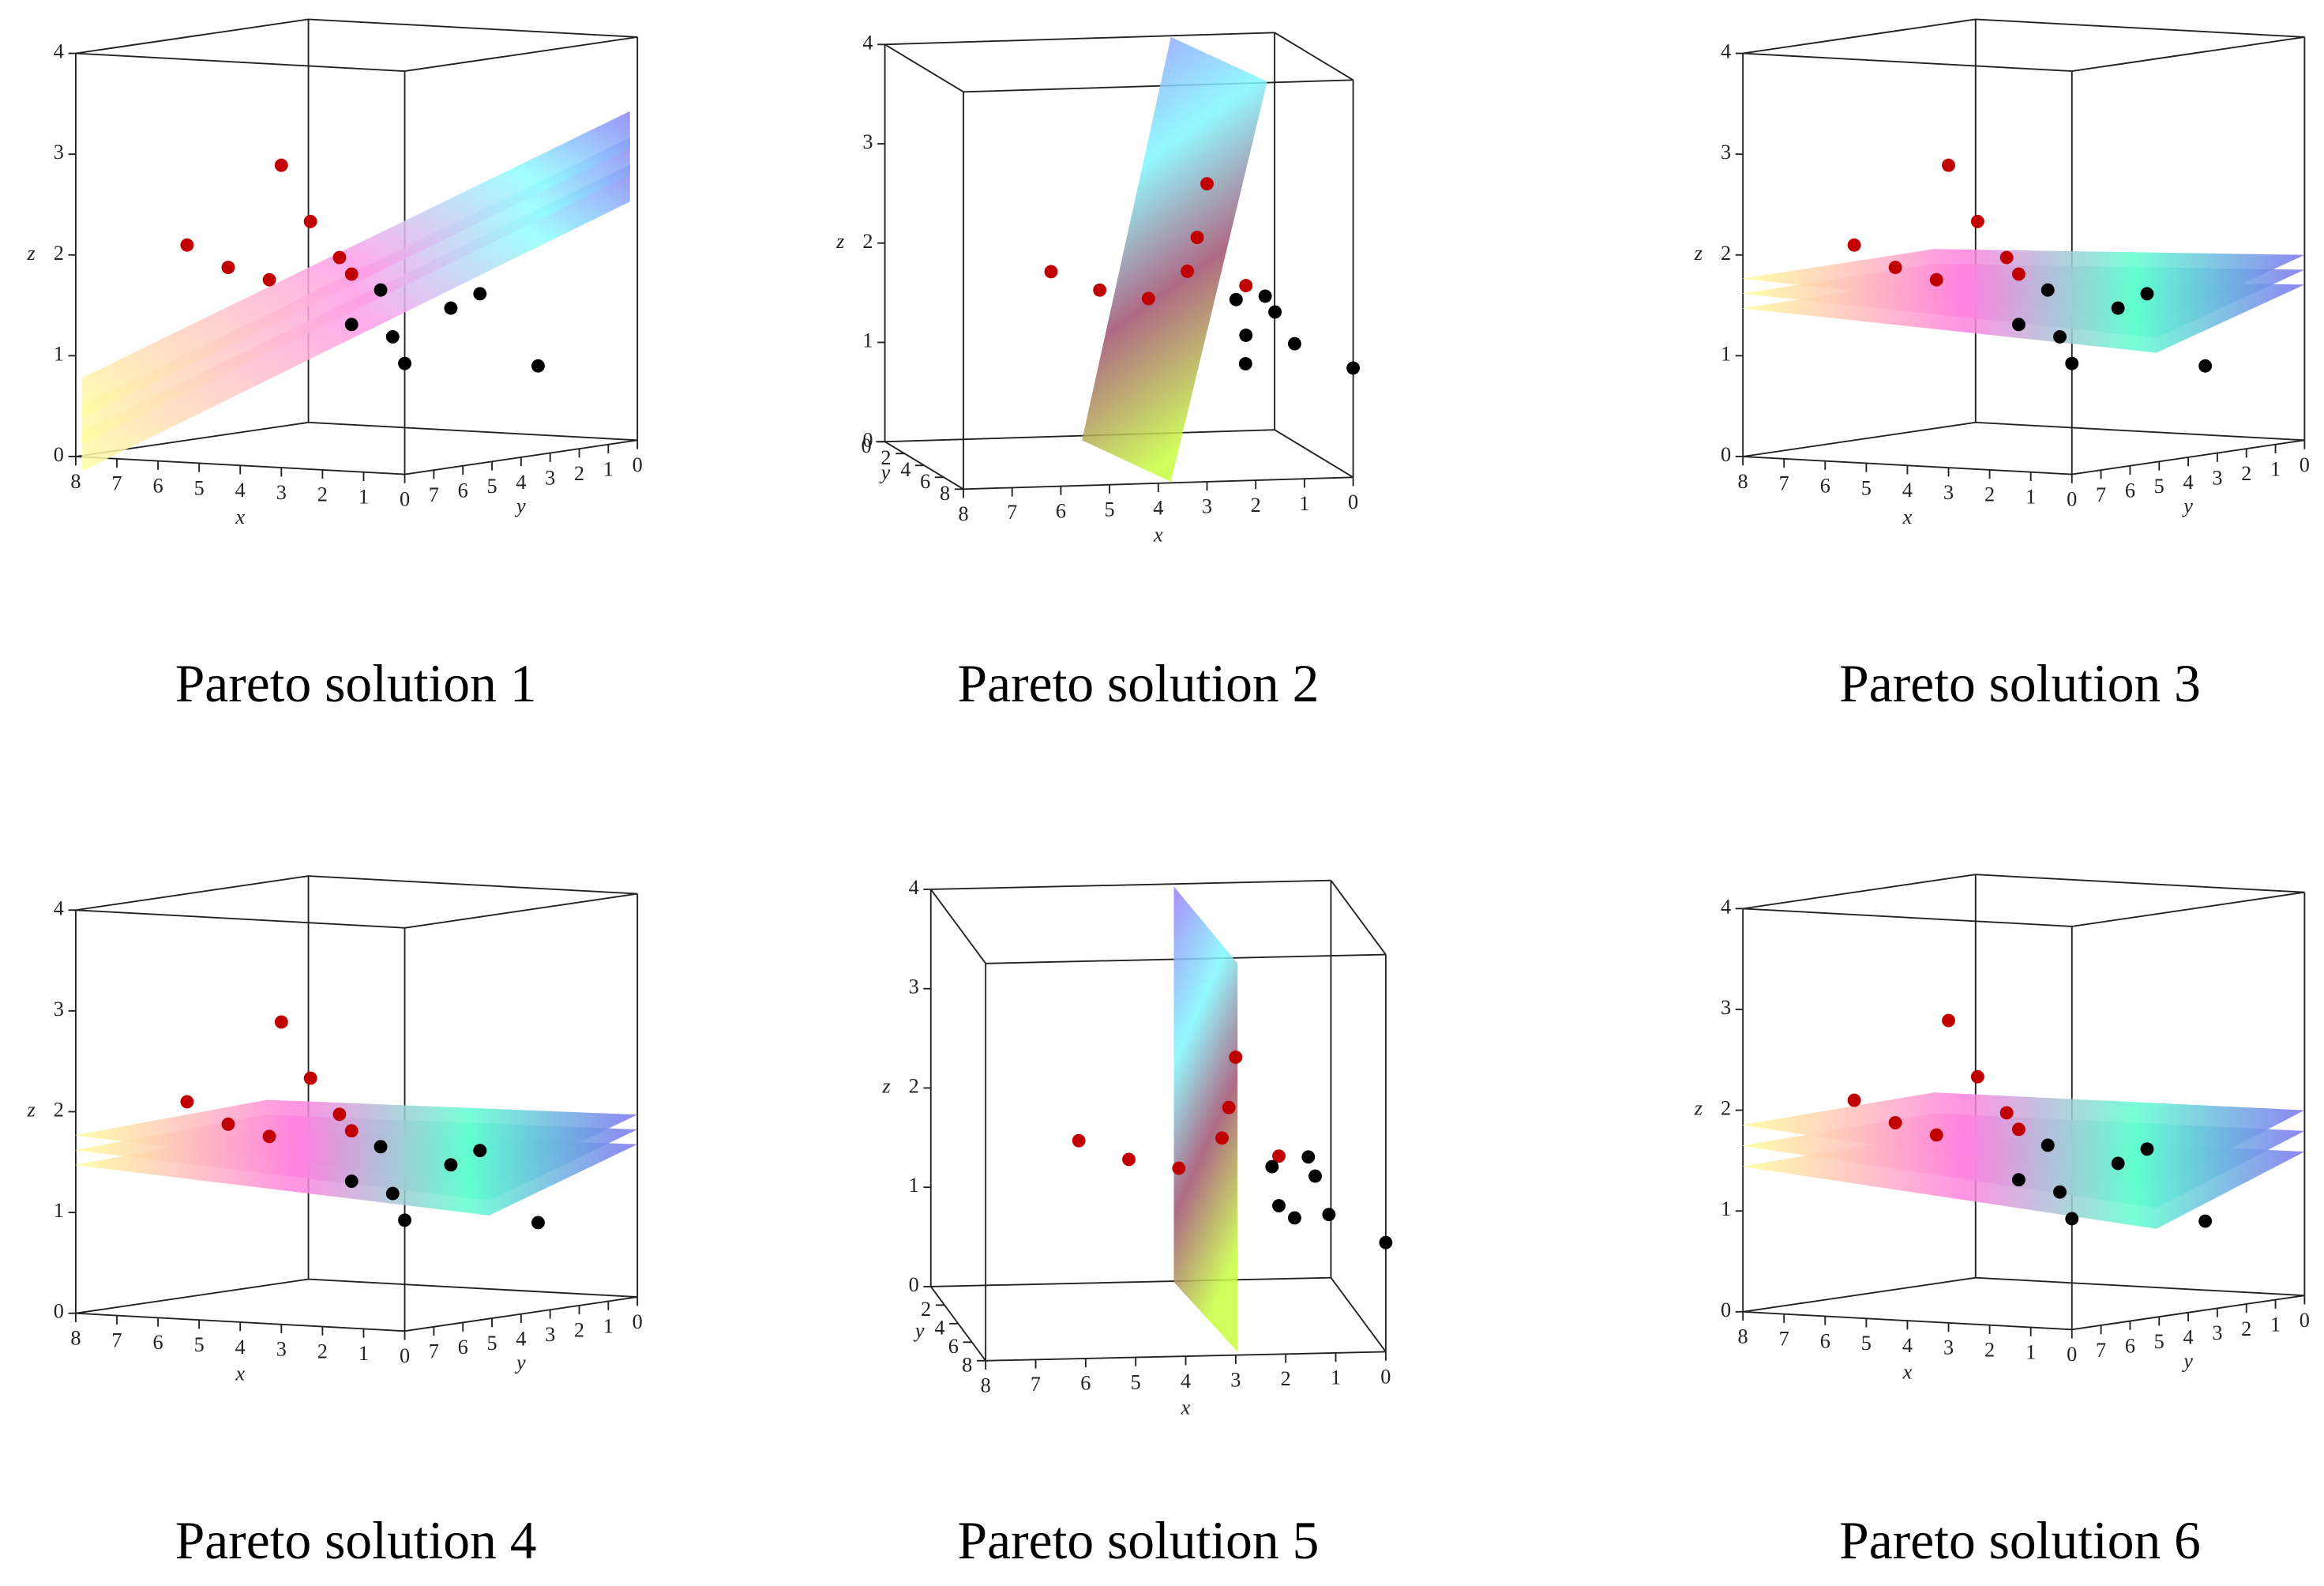  I want to click on y-tick-label: 1, so click(2275, 469).